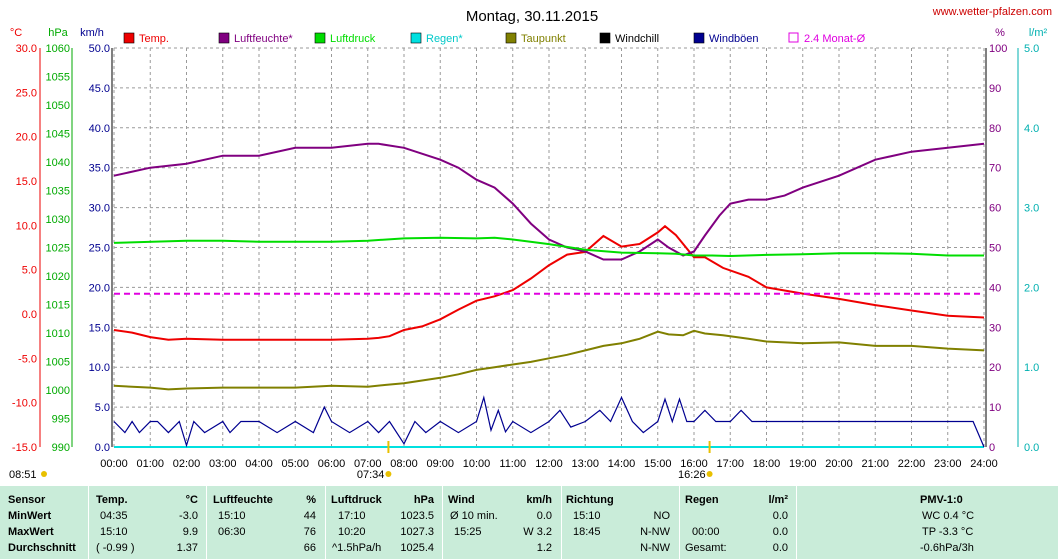 The image size is (1058, 559). What do you see at coordinates (587, 532) in the screenshot?
I see `direction-max-time: 18:45` at bounding box center [587, 532].